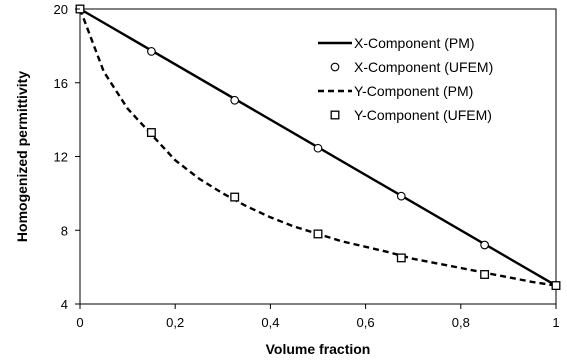 The width and height of the screenshot is (567, 364). Describe the element at coordinates (413, 91) in the screenshot. I see `legend-label: Y-Component (PM)` at that location.